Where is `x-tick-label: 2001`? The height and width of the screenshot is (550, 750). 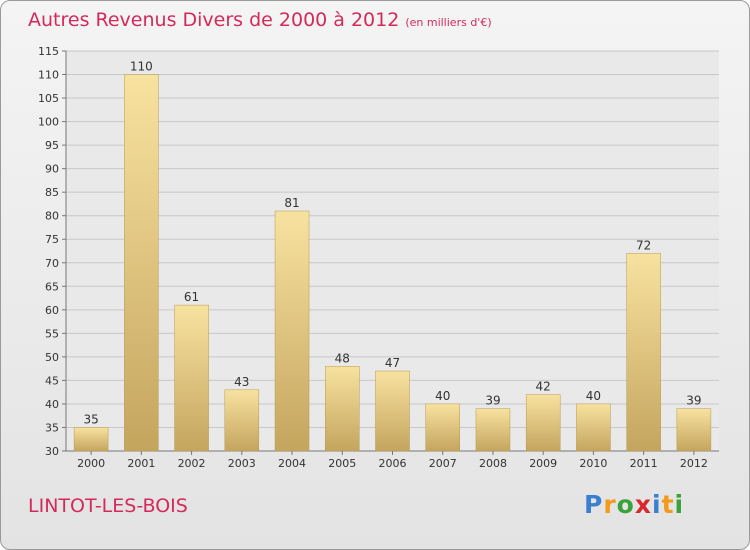 x-tick-label: 2001 is located at coordinates (141, 463).